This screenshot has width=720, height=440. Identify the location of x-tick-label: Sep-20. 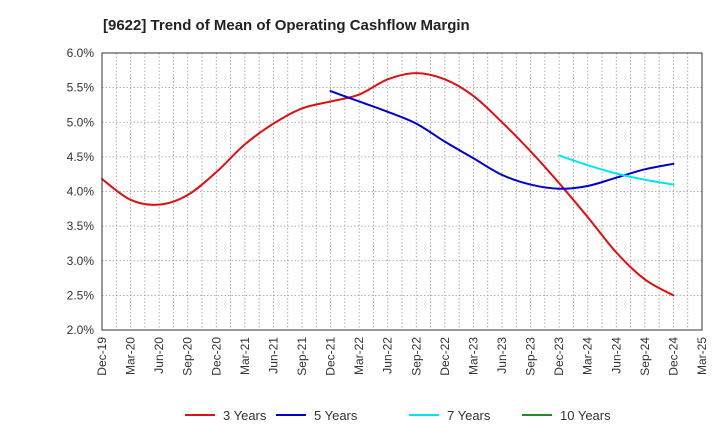
(188, 356).